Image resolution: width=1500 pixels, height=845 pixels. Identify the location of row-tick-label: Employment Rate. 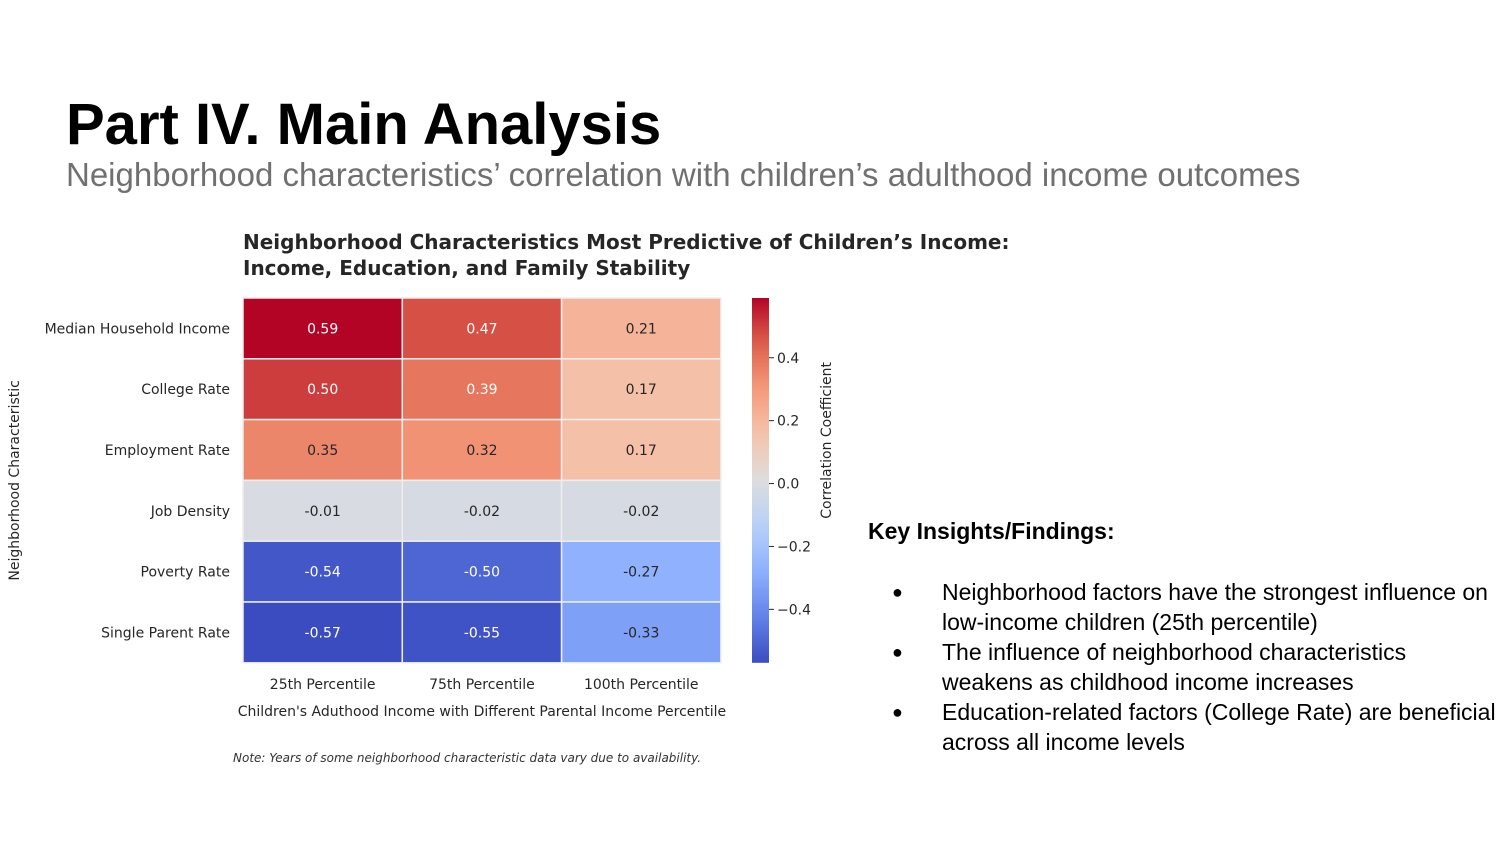
(167, 451).